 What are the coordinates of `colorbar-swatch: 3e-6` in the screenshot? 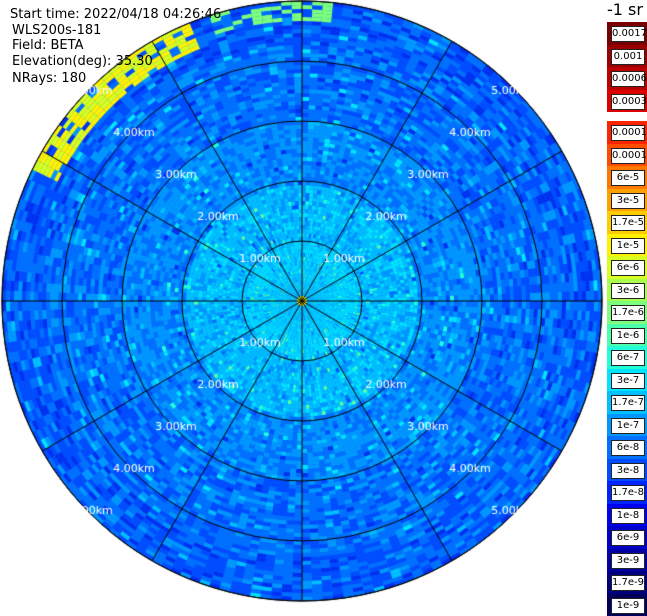 It's located at (627, 290).